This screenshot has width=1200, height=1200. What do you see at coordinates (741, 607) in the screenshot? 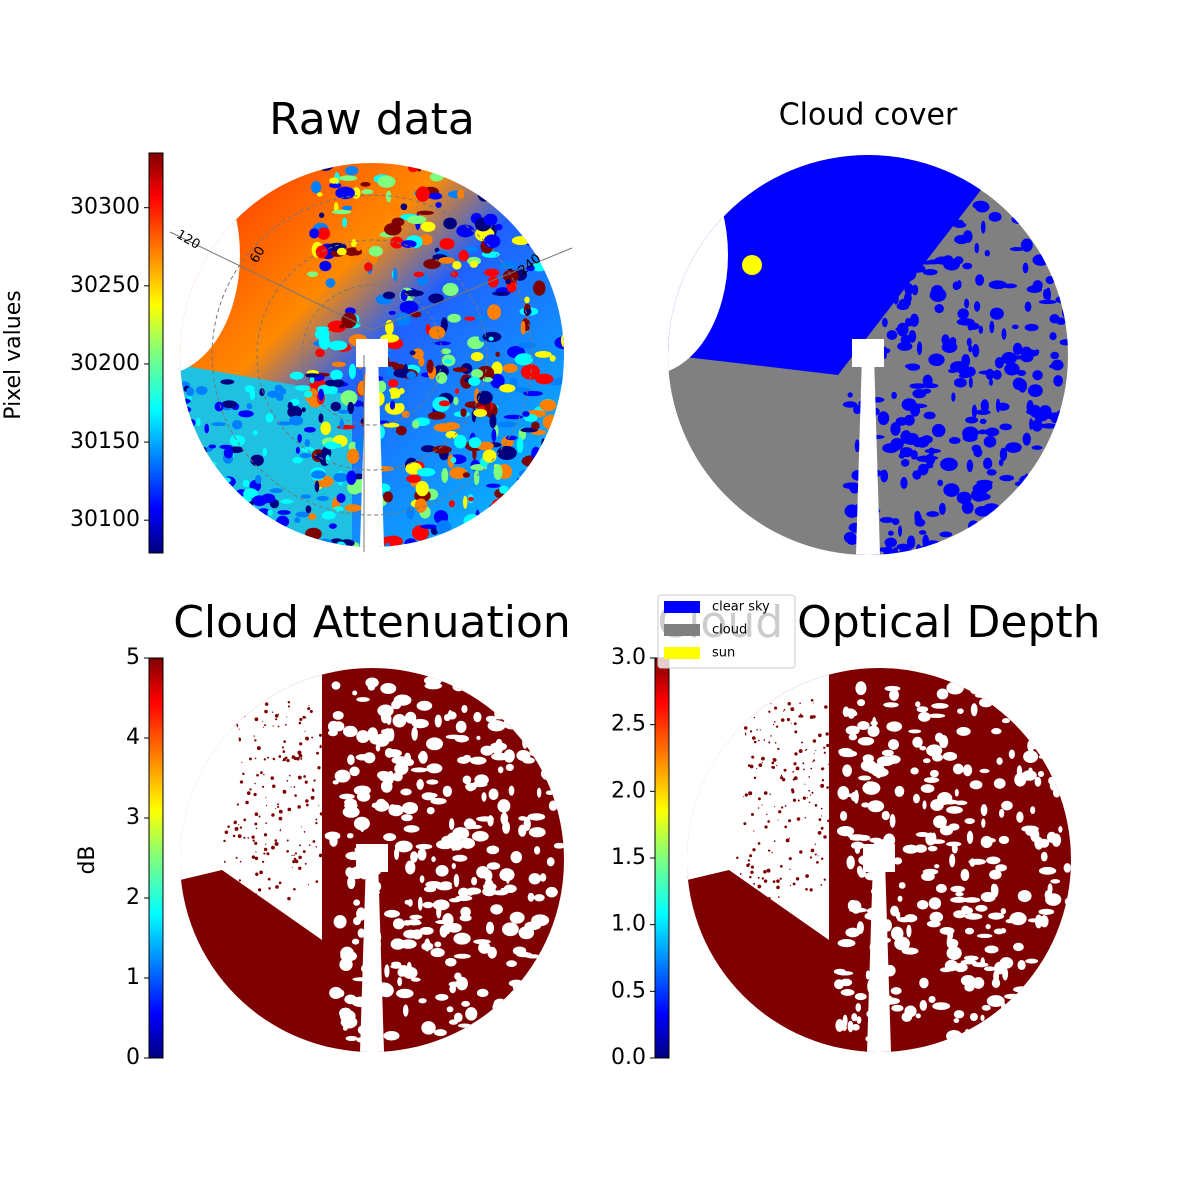
I see `legend-label: clear sky` at bounding box center [741, 607].